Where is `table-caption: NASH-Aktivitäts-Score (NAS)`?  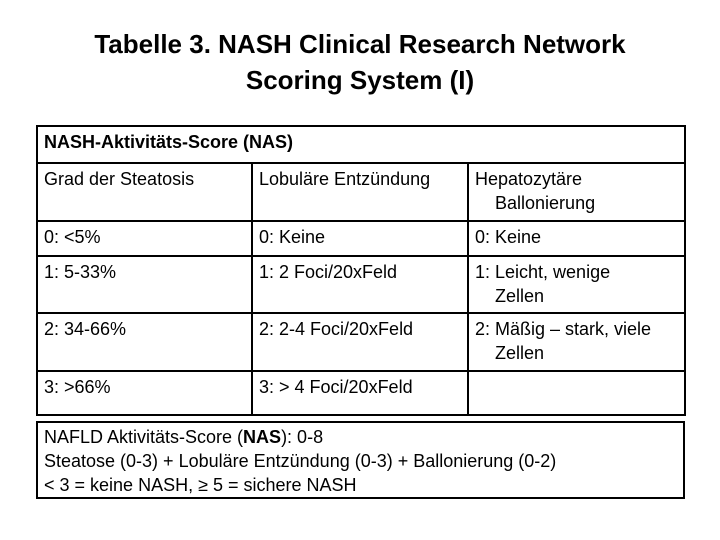 table-caption: NASH-Aktivitäts-Score (NAS) is located at coordinates (361, 144).